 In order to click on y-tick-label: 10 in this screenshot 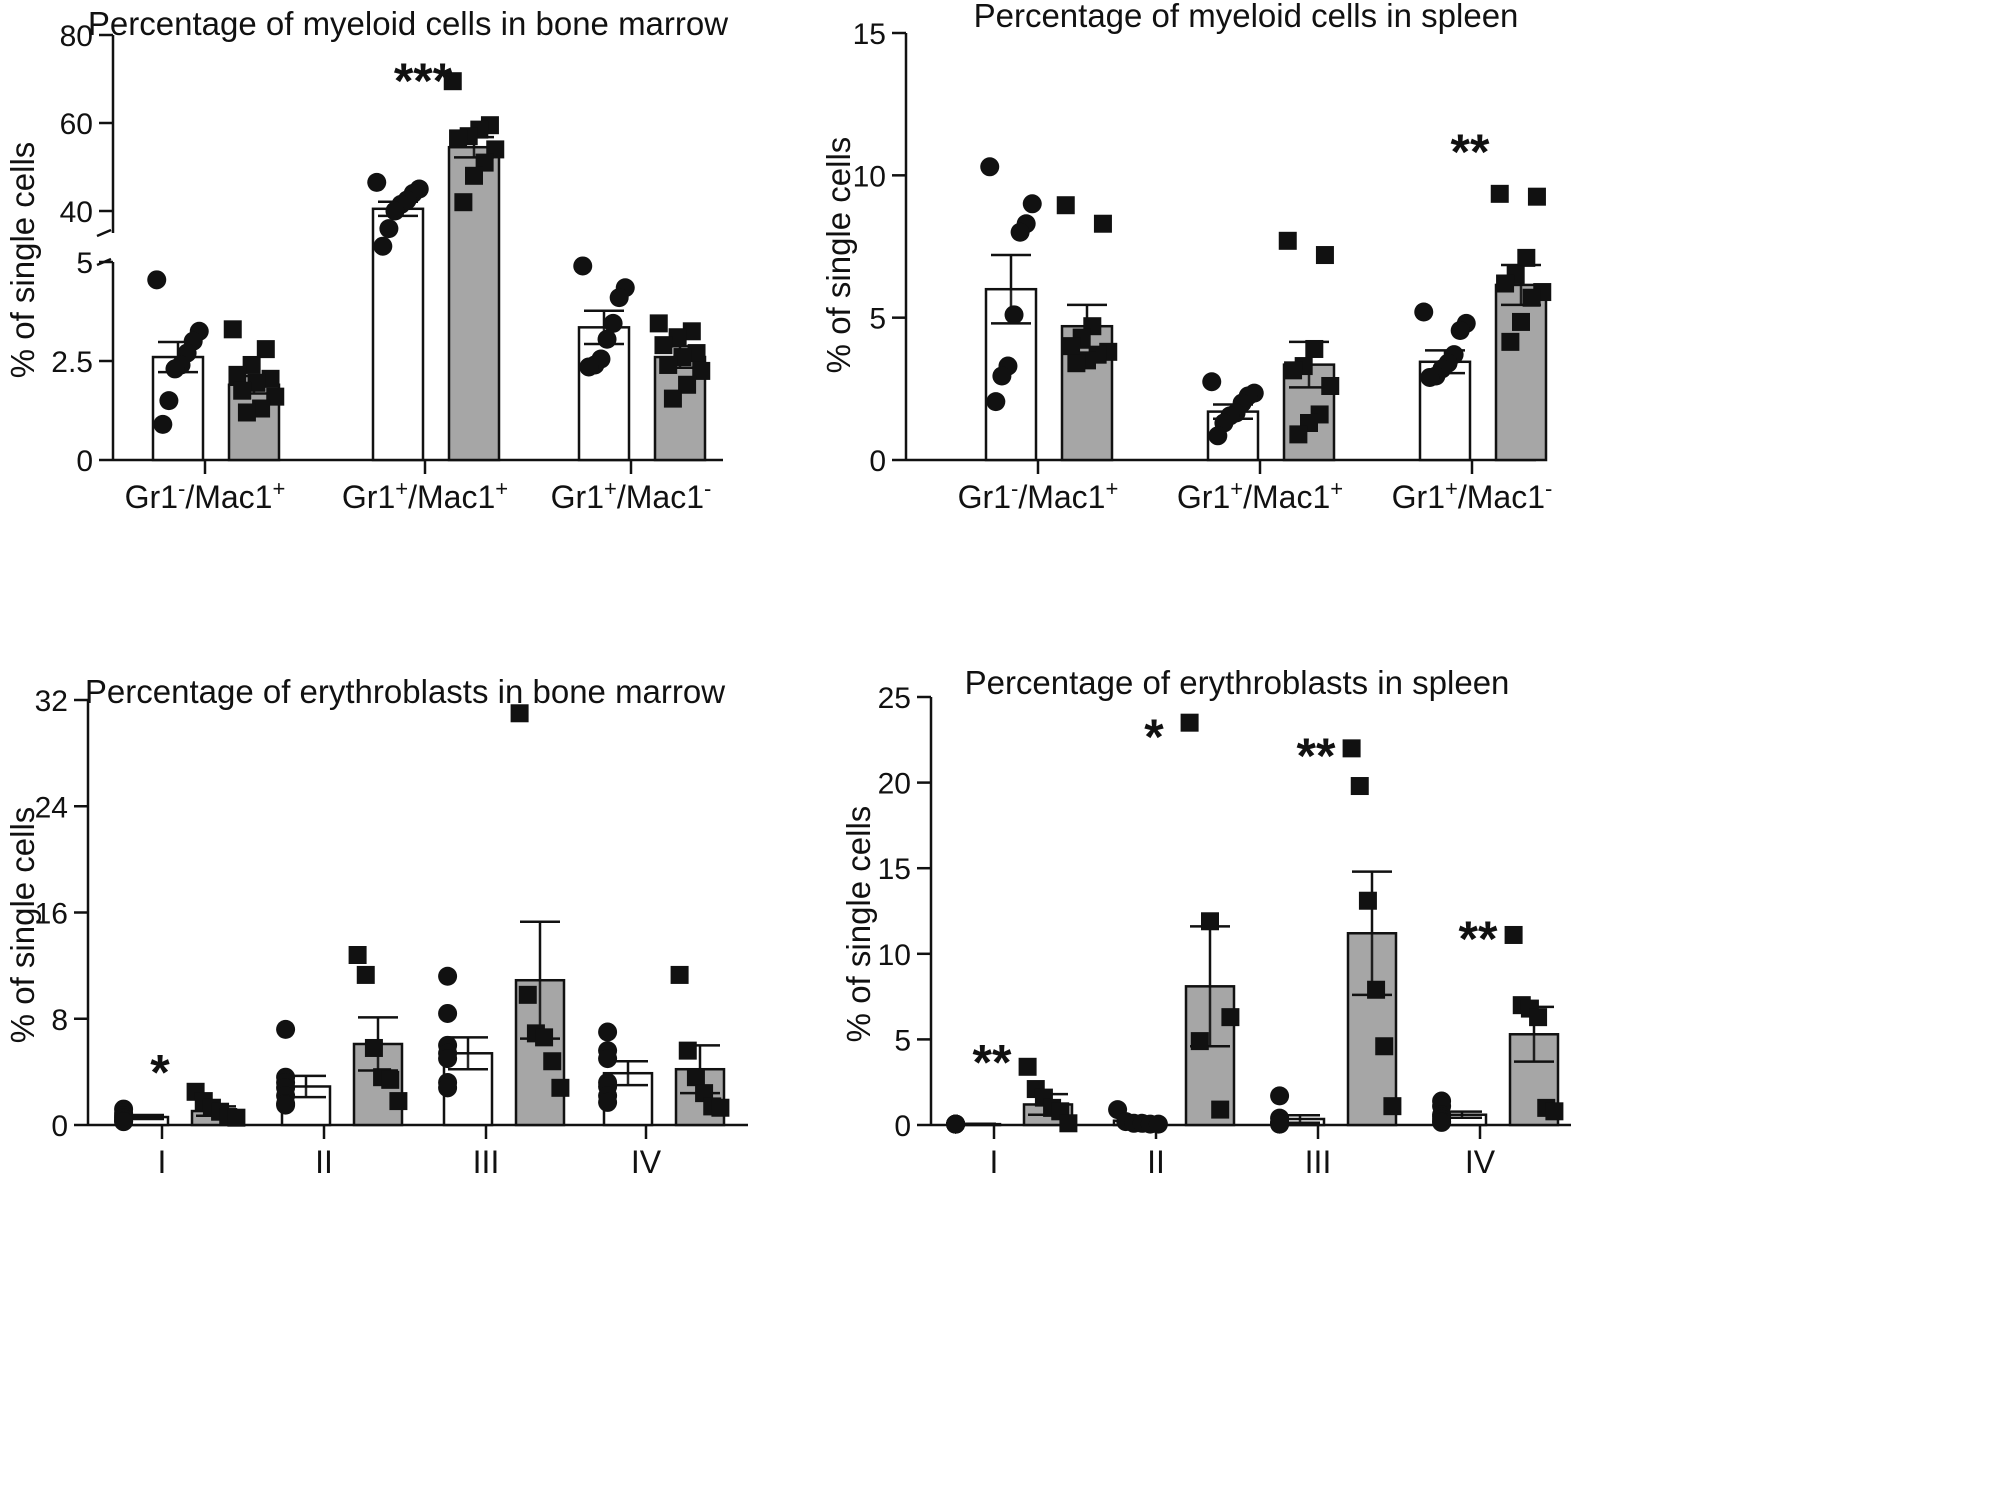, I will do `click(894, 955)`.